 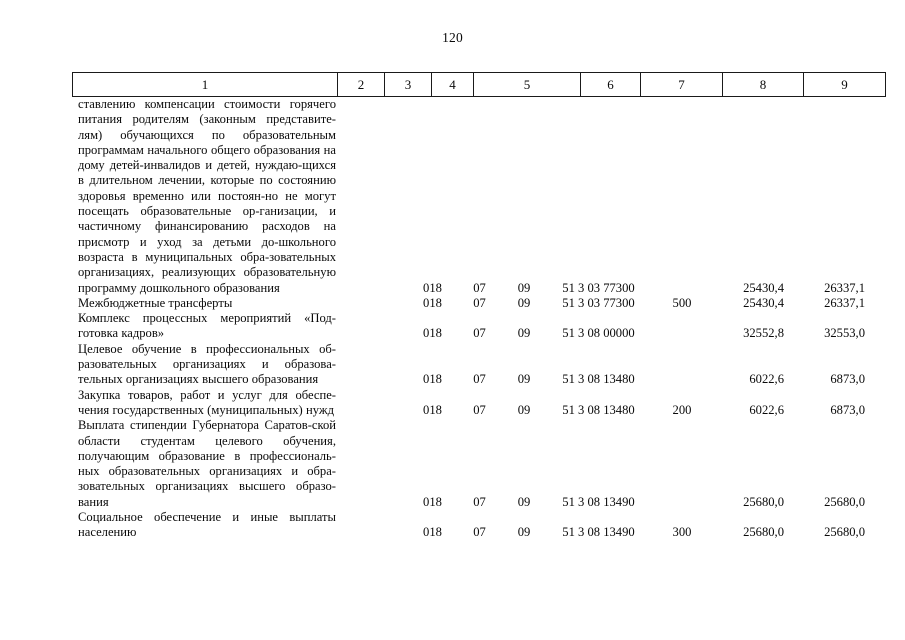 What do you see at coordinates (763, 333) in the screenshot?
I see `cell-col7: 32552,8` at bounding box center [763, 333].